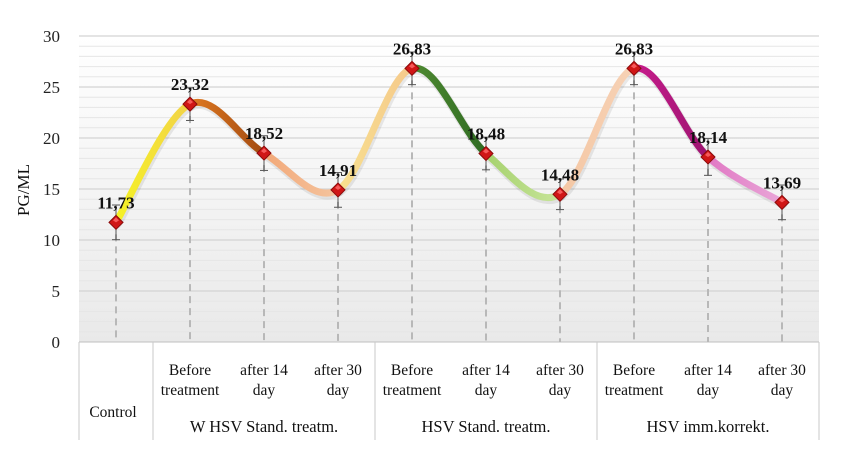 The width and height of the screenshot is (845, 463). I want to click on data-label: 18,48, so click(486, 134).